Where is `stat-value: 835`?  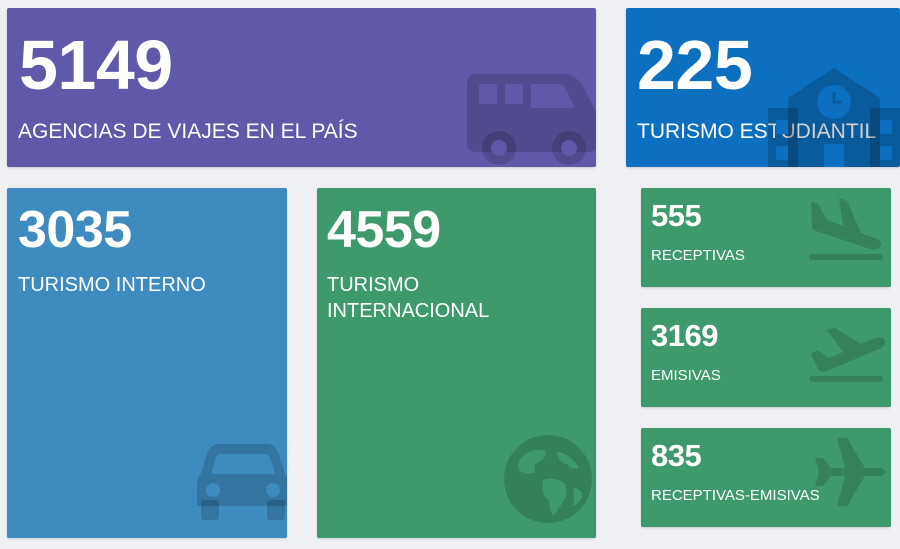
stat-value: 835 is located at coordinates (676, 455).